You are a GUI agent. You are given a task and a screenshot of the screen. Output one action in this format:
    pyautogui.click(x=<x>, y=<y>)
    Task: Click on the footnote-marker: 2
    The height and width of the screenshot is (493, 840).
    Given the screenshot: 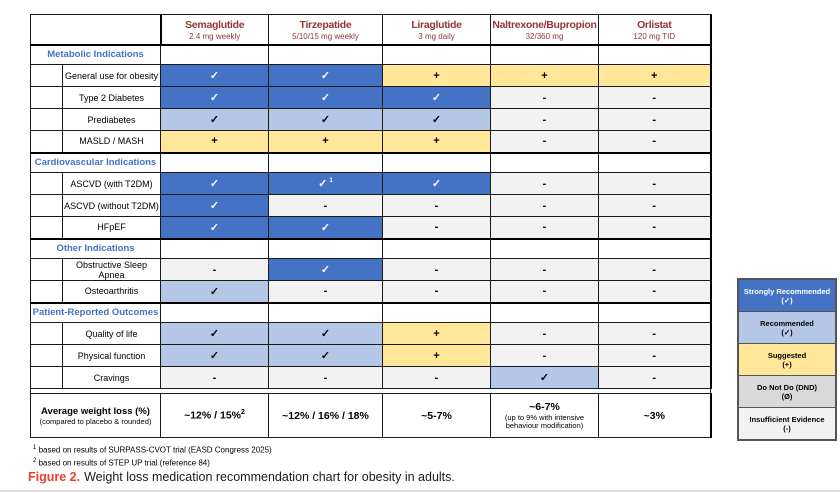 What is the action you would take?
    pyautogui.click(x=35, y=460)
    